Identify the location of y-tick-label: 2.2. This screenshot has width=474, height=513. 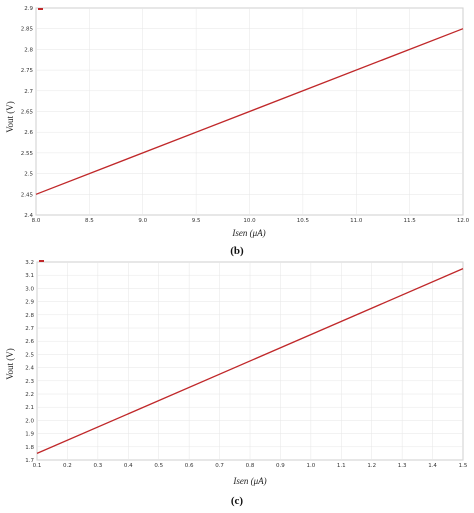
(29, 395).